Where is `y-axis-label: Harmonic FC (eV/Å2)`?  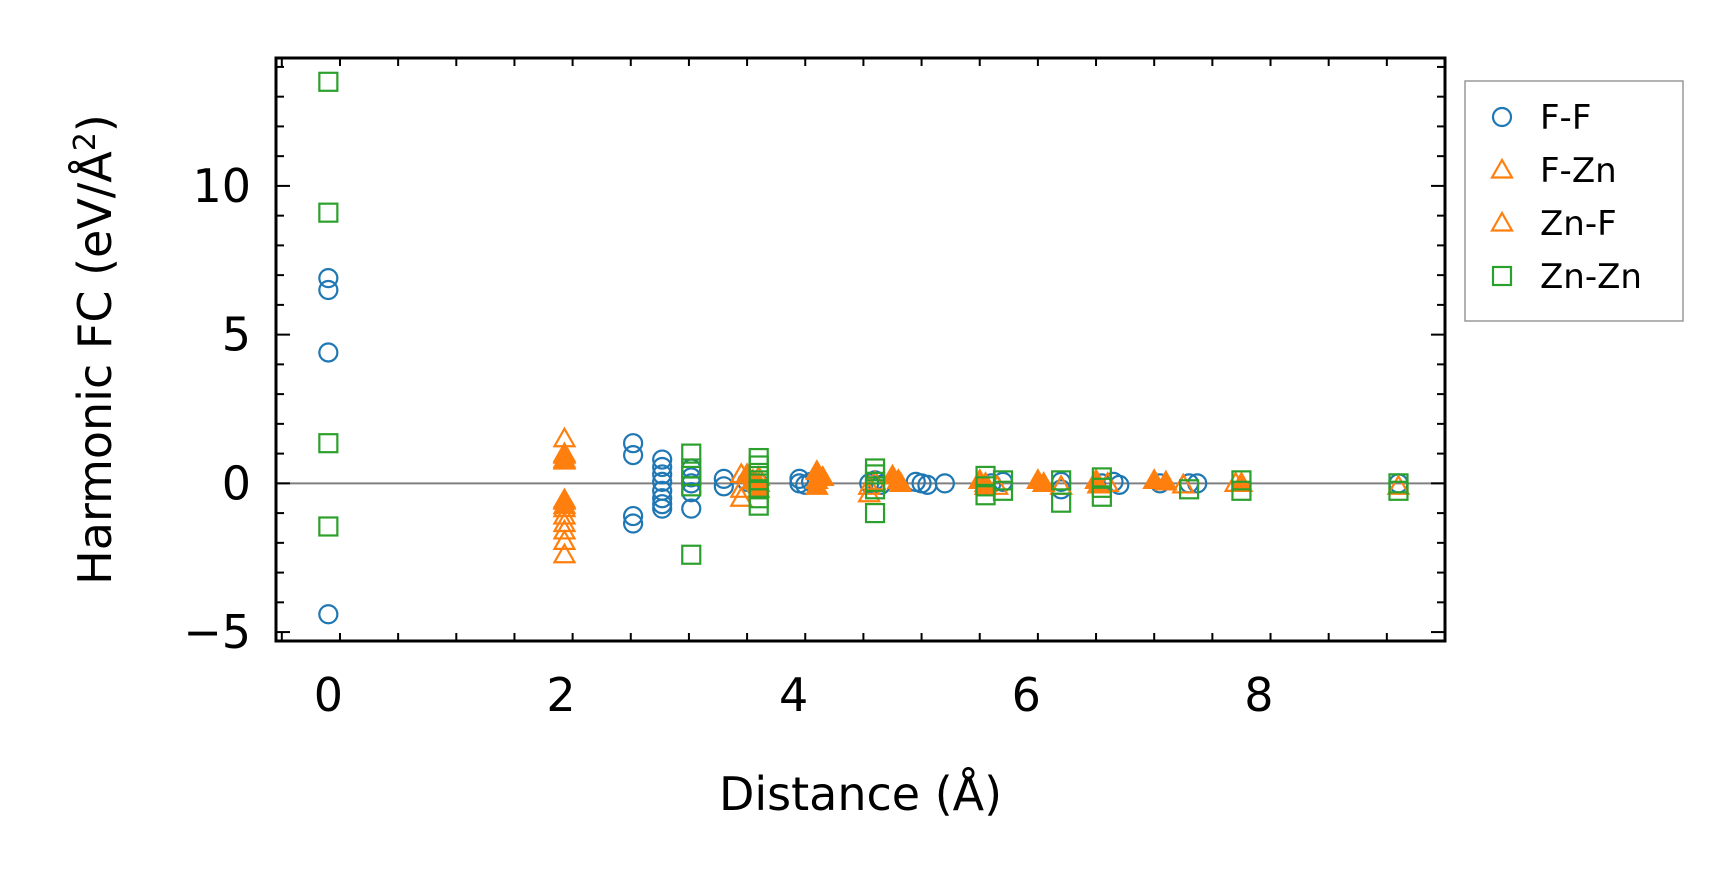
y-axis-label: Harmonic FC (eV/Å2) is located at coordinates (95, 349).